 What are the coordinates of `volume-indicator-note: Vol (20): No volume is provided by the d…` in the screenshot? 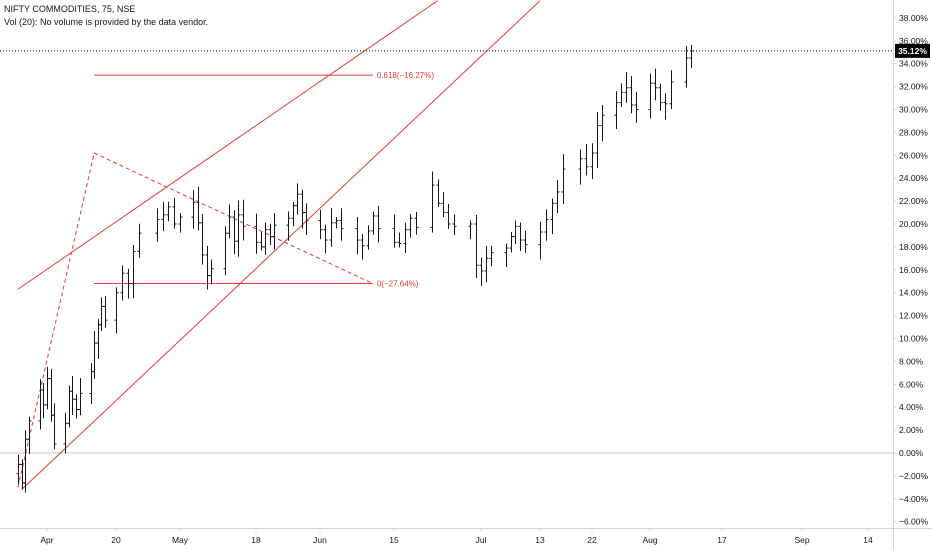 It's located at (106, 22).